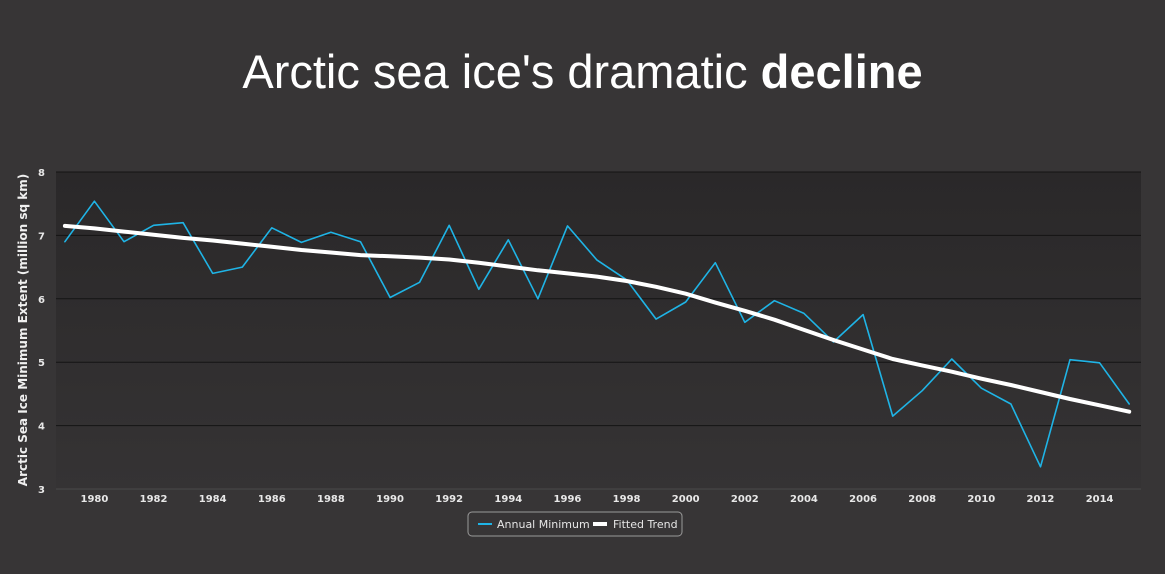 The height and width of the screenshot is (574, 1165). What do you see at coordinates (41, 173) in the screenshot?
I see `y-tick-label: 8` at bounding box center [41, 173].